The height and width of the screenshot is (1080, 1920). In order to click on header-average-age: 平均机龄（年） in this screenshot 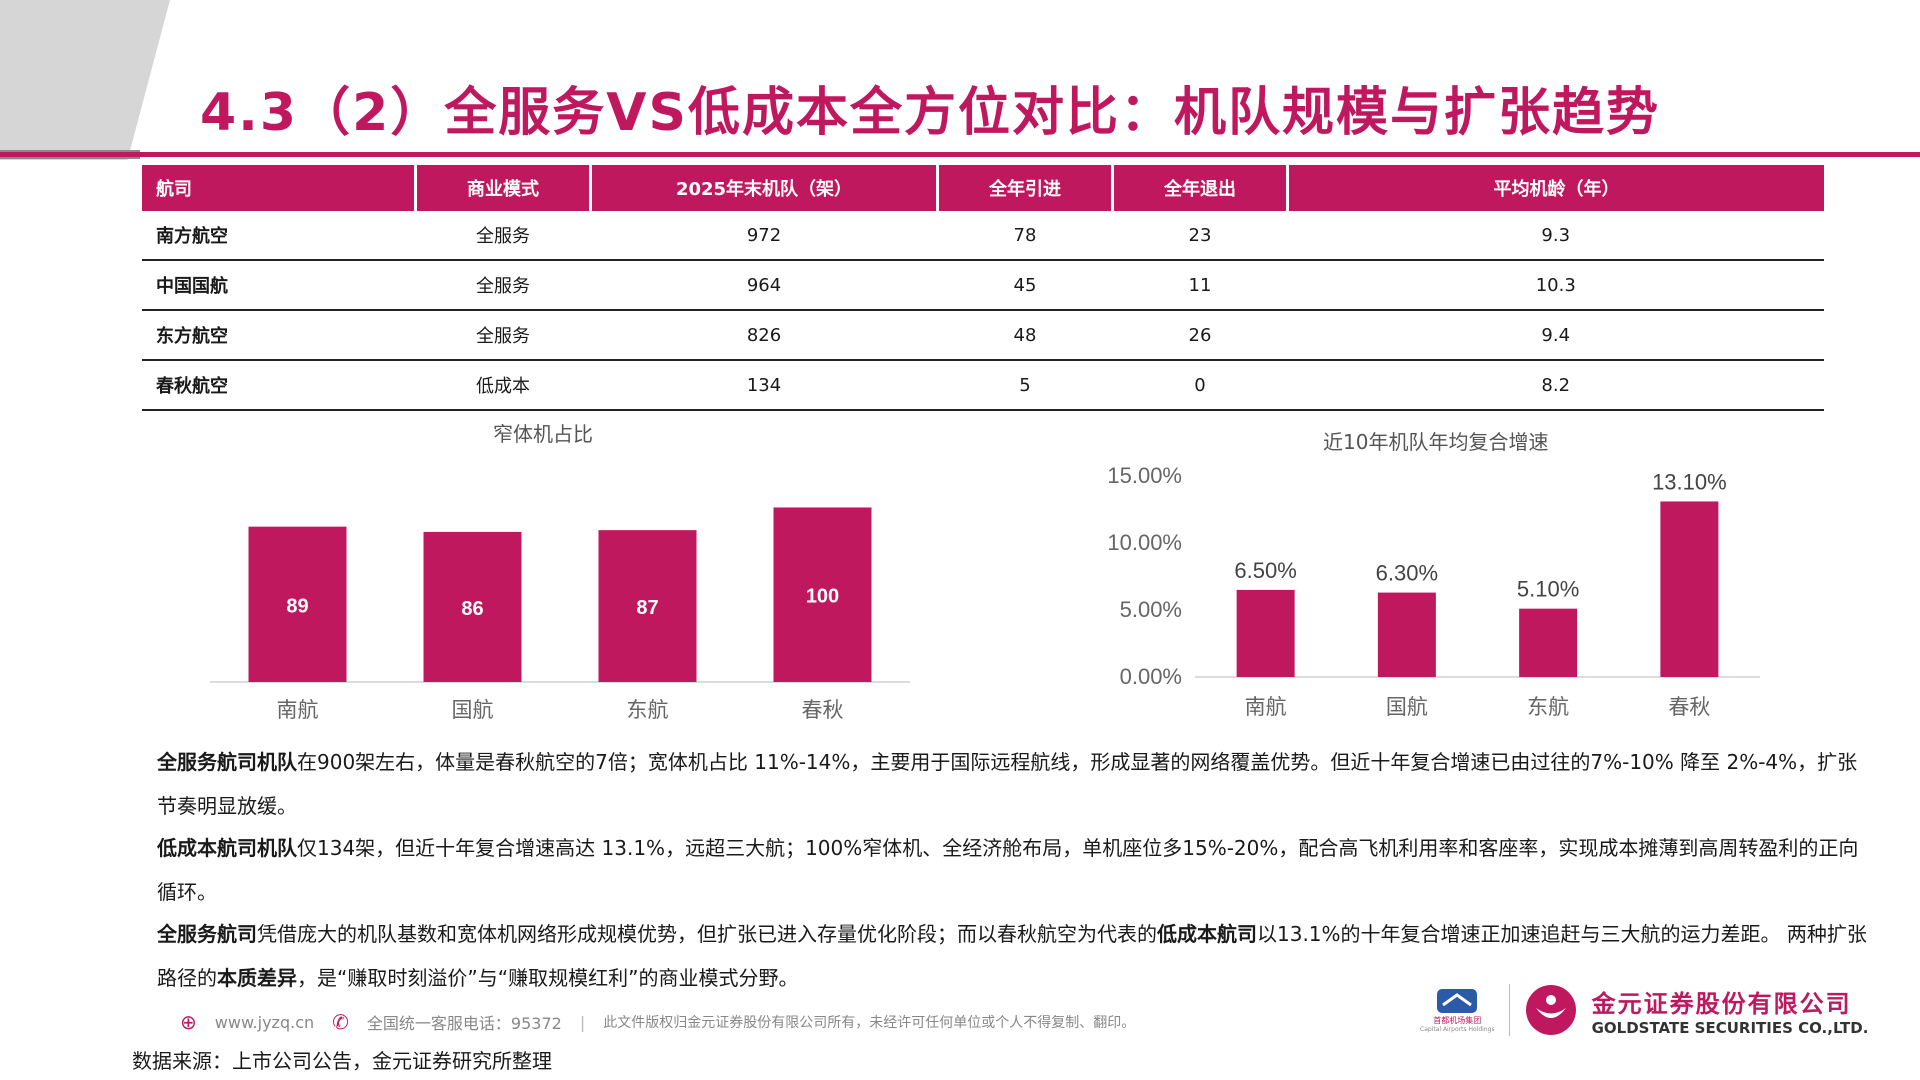, I will do `click(1555, 188)`.